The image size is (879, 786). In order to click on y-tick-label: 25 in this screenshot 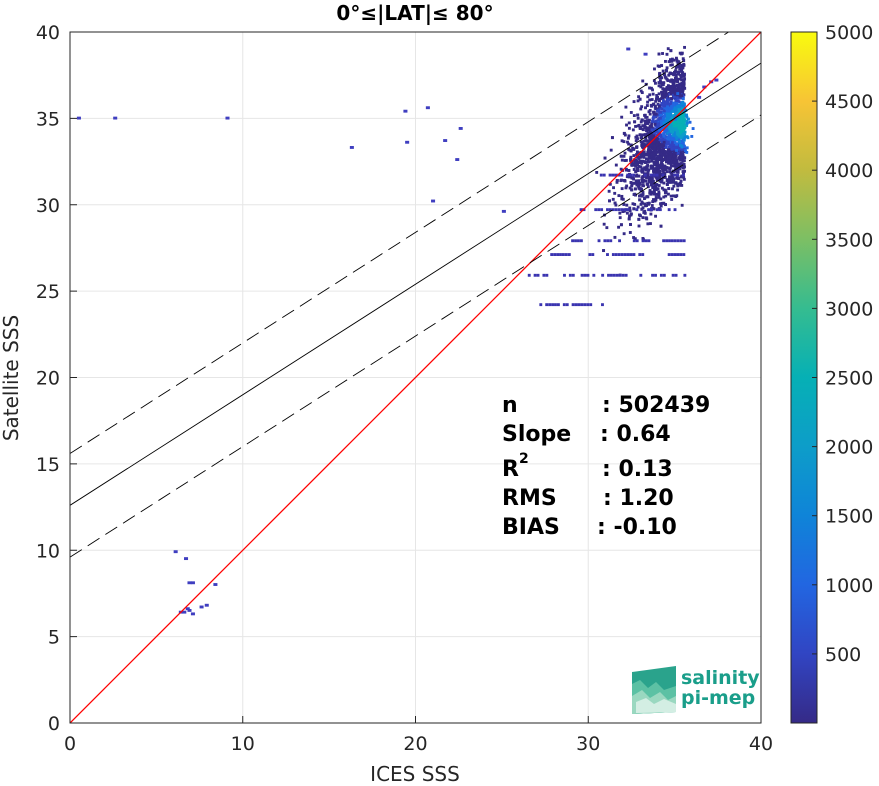, I will do `click(48, 292)`.